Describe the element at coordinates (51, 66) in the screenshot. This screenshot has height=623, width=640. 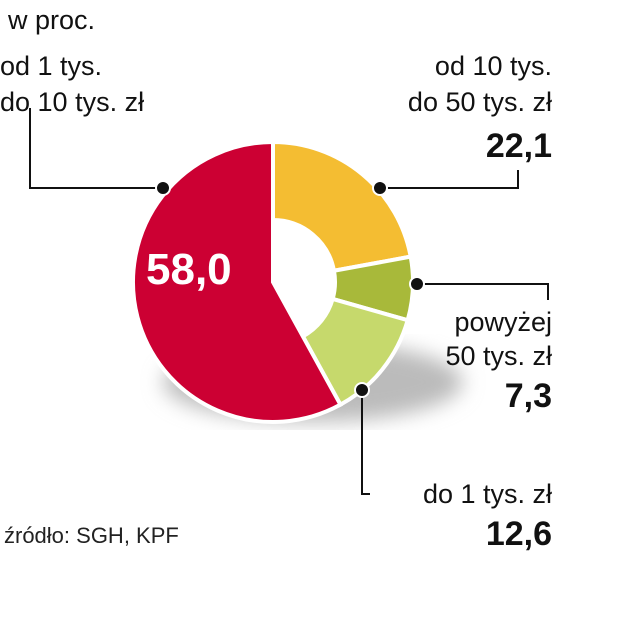
I see `label-1-10k-line1: od 1 tys.` at that location.